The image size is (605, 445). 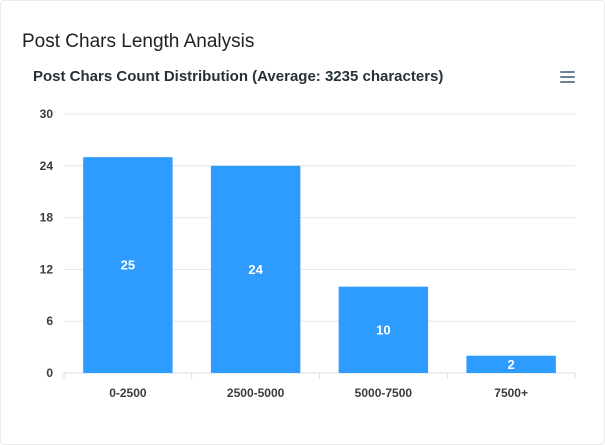 I want to click on y-tick-label: 30, so click(x=47, y=114).